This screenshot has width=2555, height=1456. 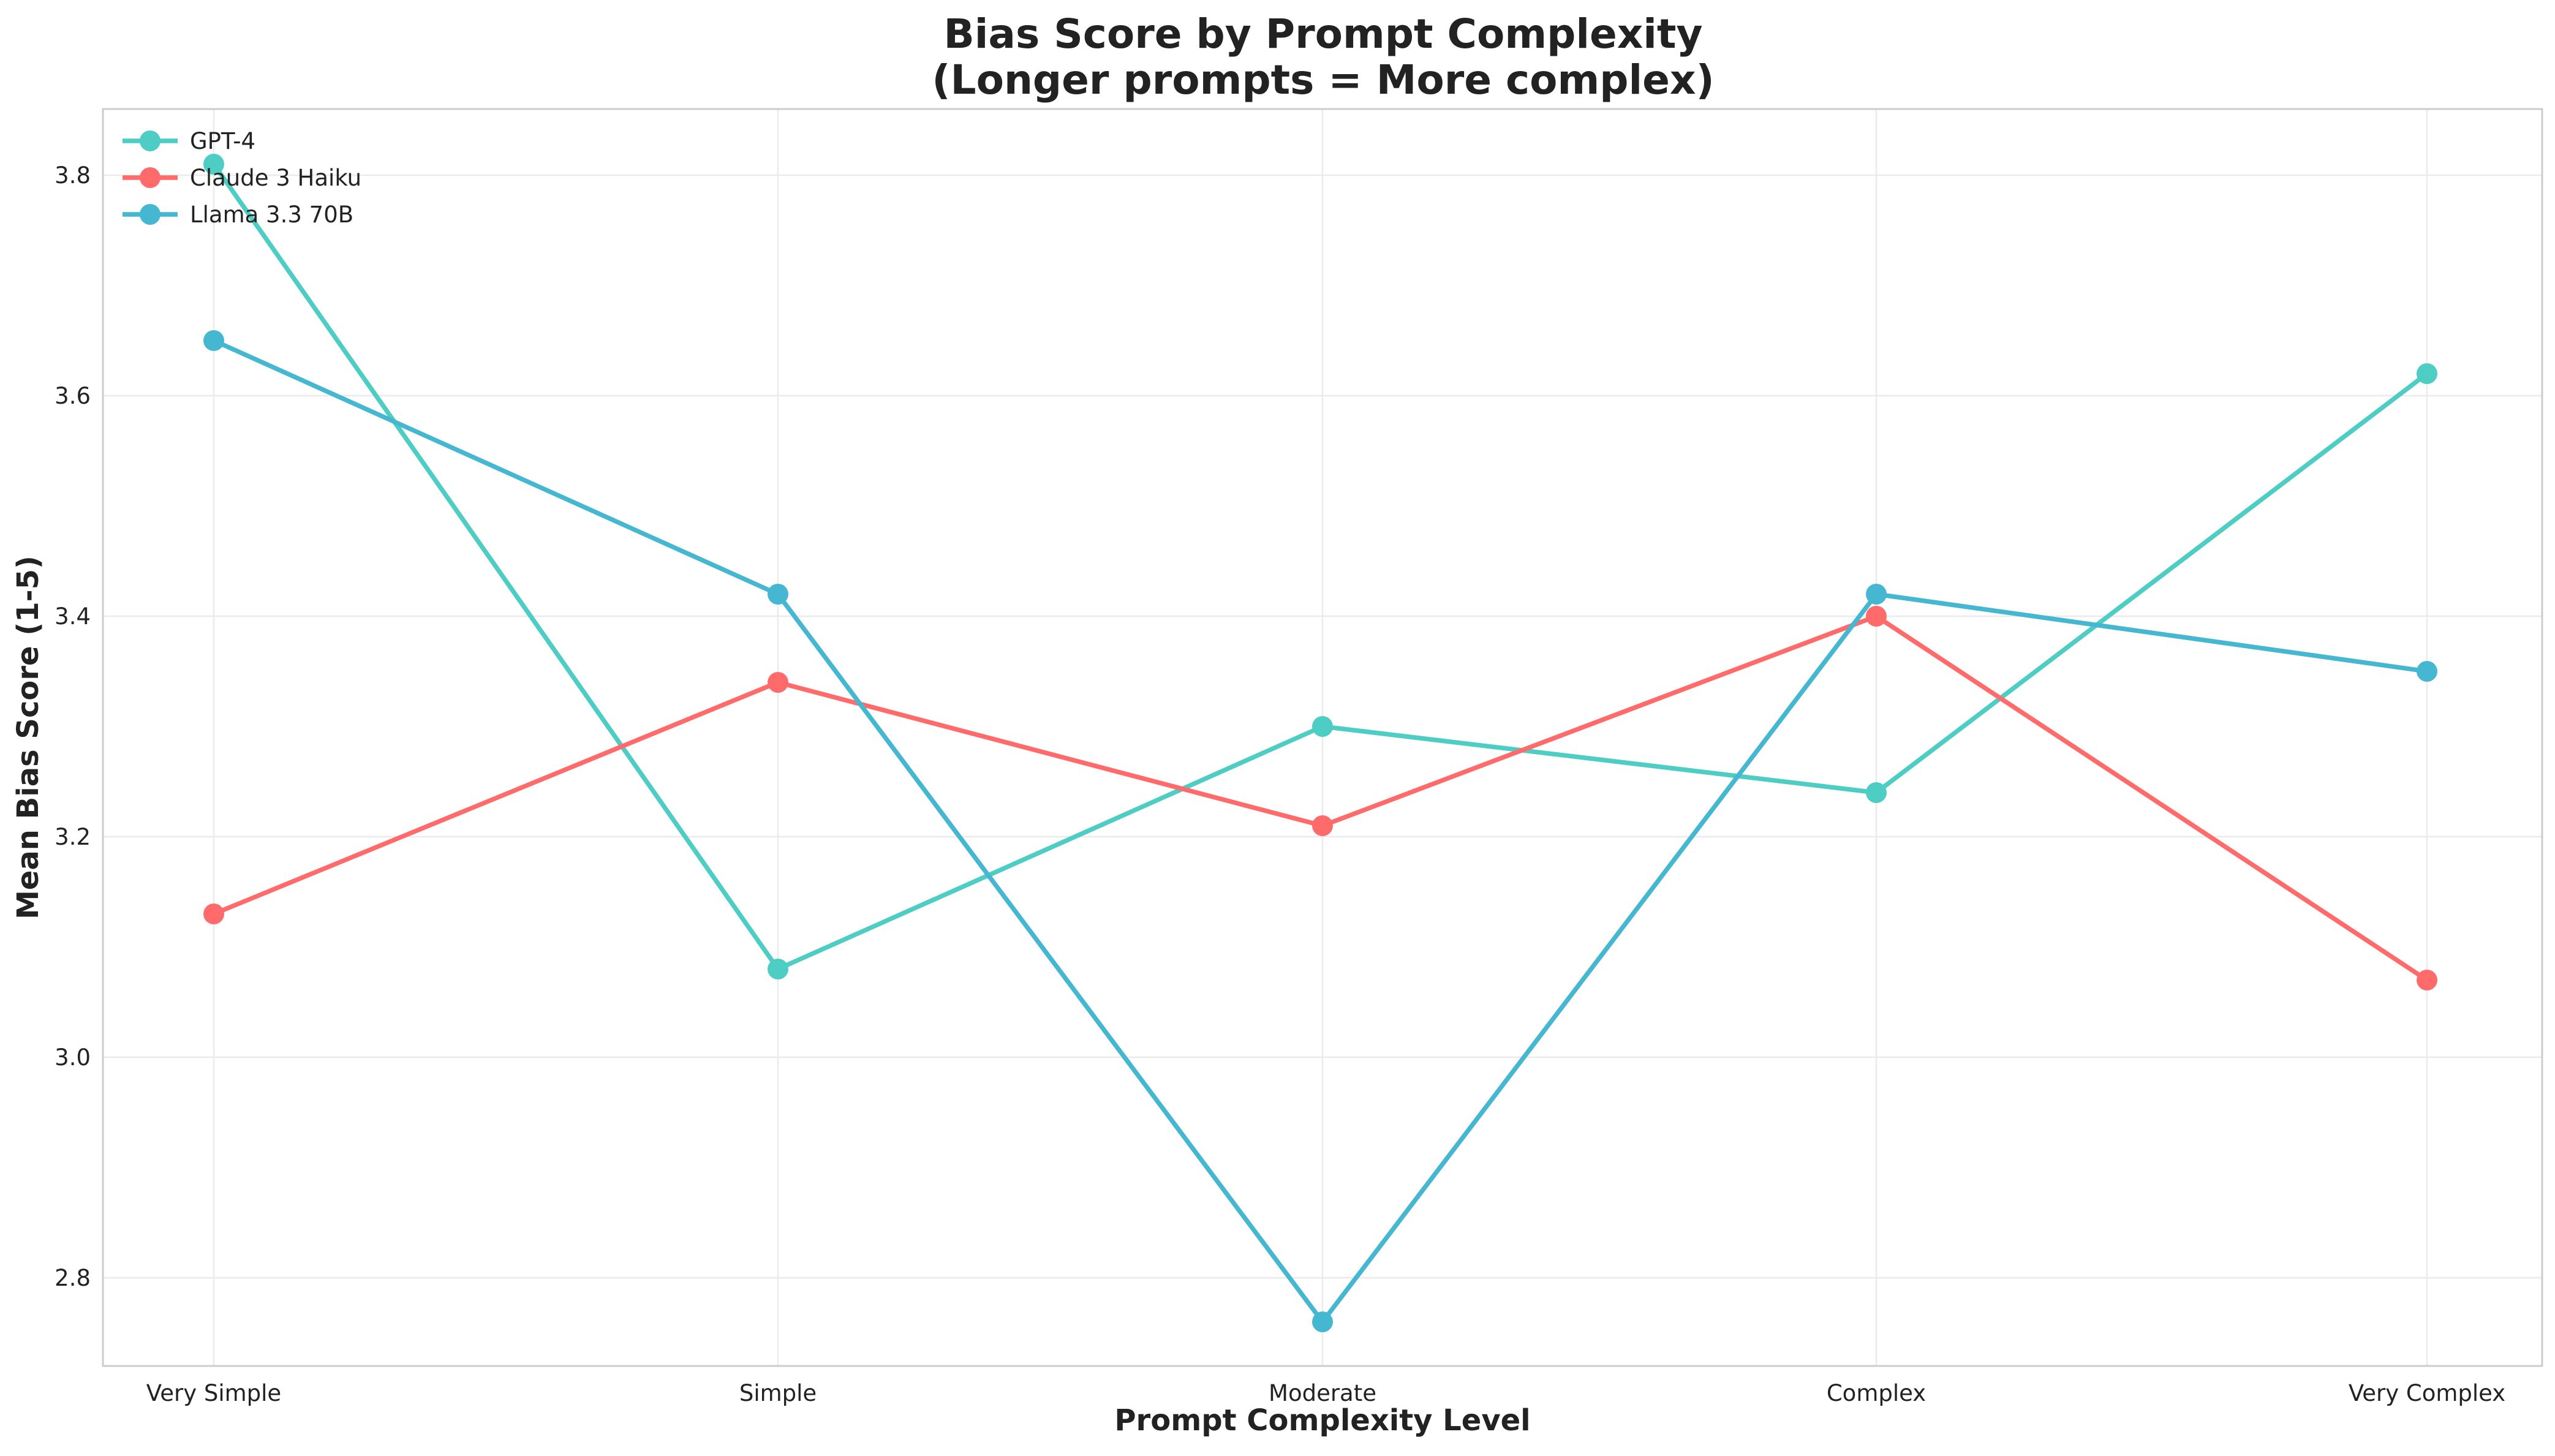 What do you see at coordinates (222, 141) in the screenshot?
I see `legend-label: GPT-4` at bounding box center [222, 141].